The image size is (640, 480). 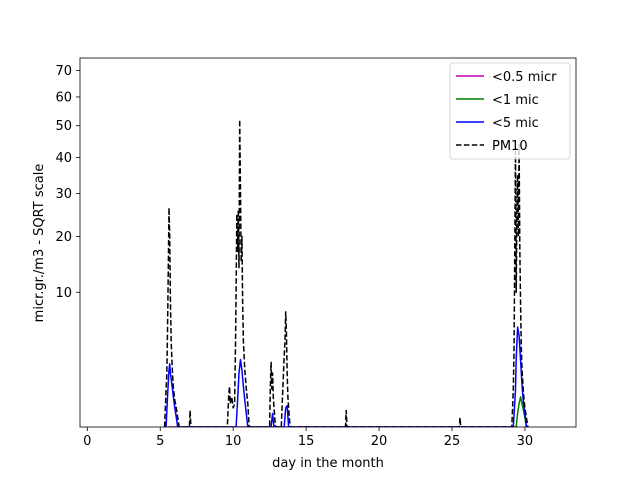 I want to click on legend-box, so click(x=510, y=111).